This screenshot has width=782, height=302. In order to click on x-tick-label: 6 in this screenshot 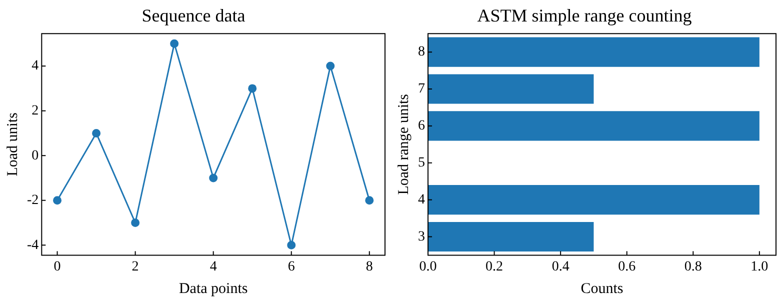, I will do `click(291, 266)`.